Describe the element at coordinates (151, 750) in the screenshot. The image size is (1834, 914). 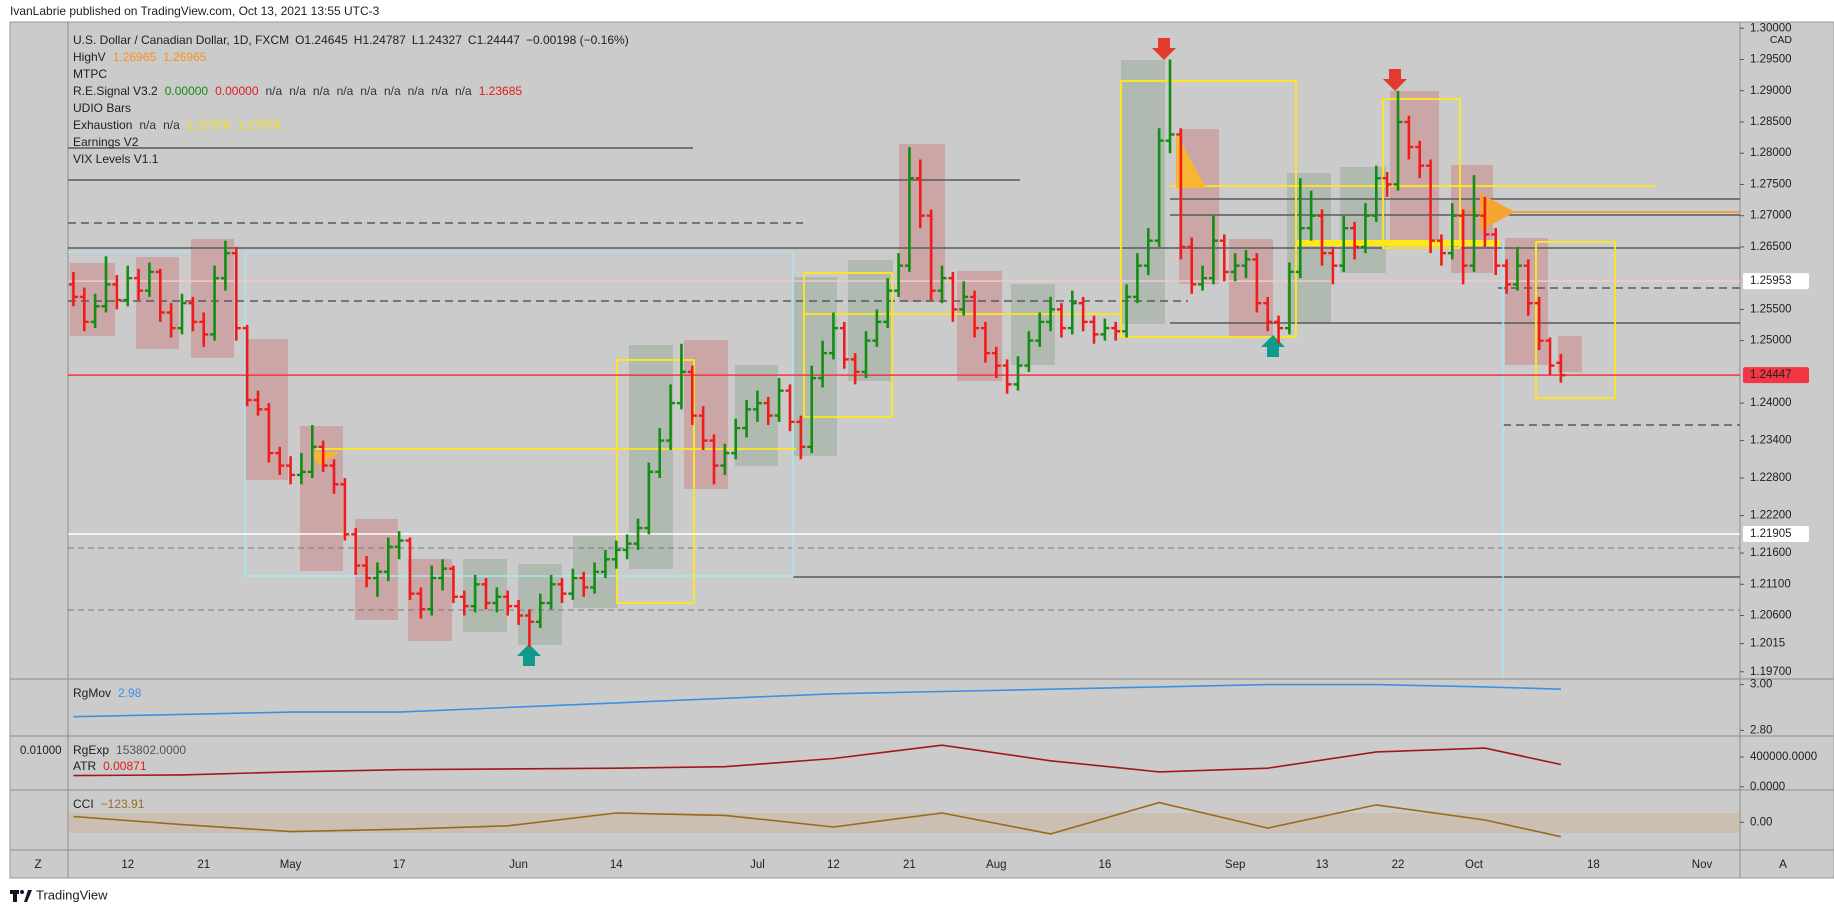
I see `pane-readout: 153802.0000` at that location.